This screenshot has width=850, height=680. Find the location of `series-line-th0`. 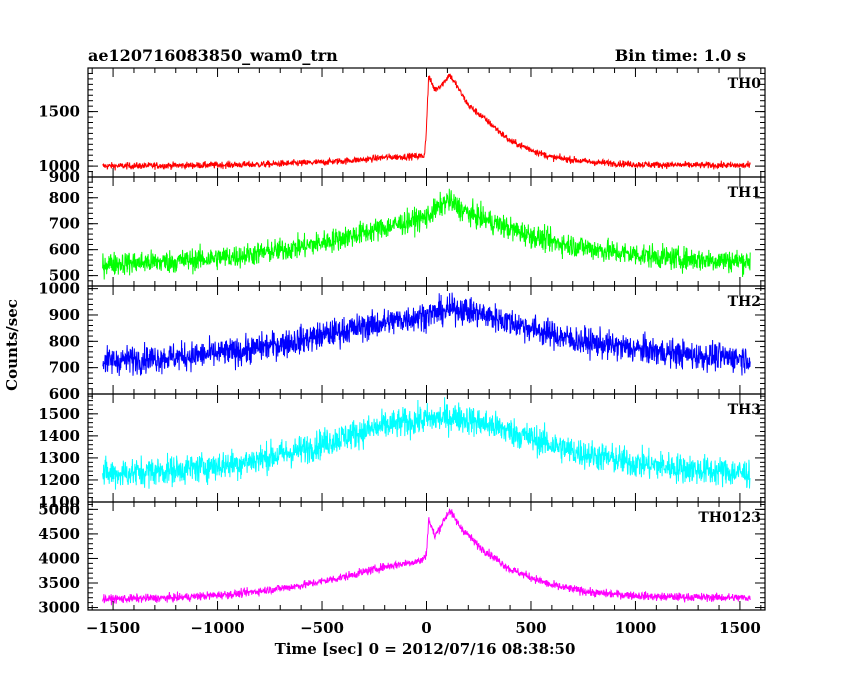

series-line-th0 is located at coordinates (426, 122).